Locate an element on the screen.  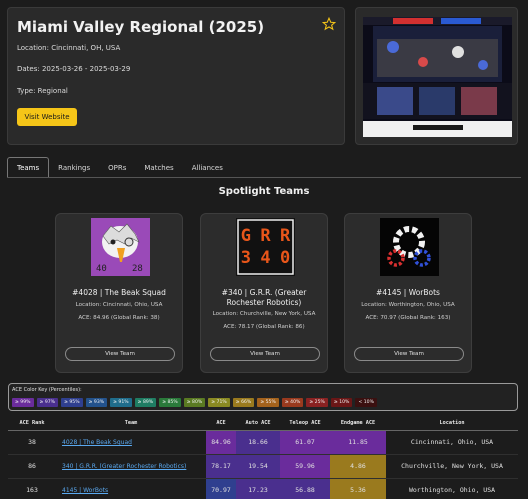
tab-oprs: OPRs is located at coordinates (117, 167).